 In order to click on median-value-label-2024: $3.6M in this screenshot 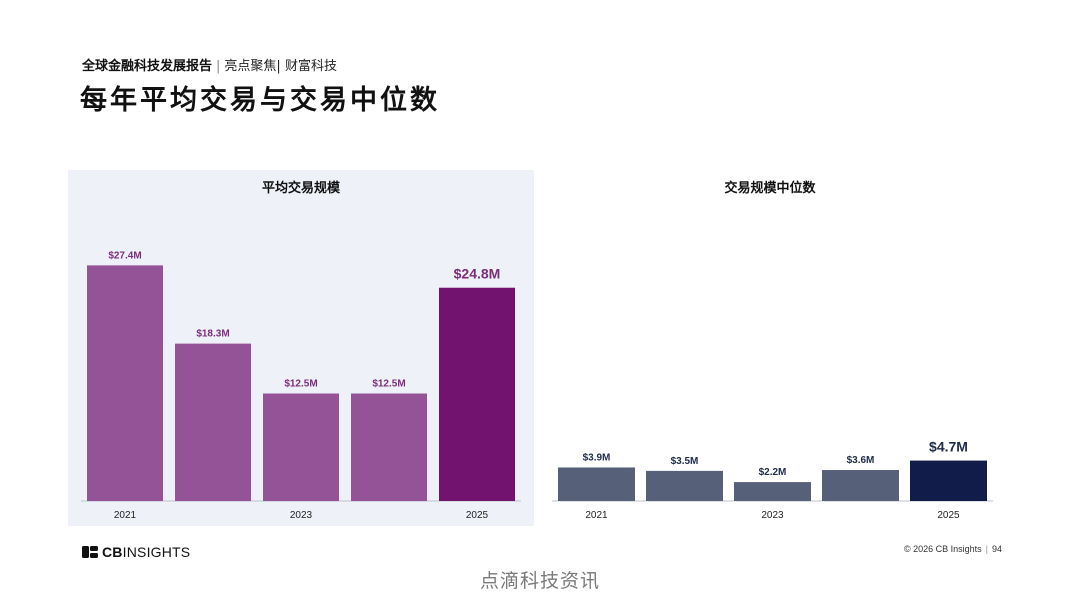, I will do `click(861, 460)`.